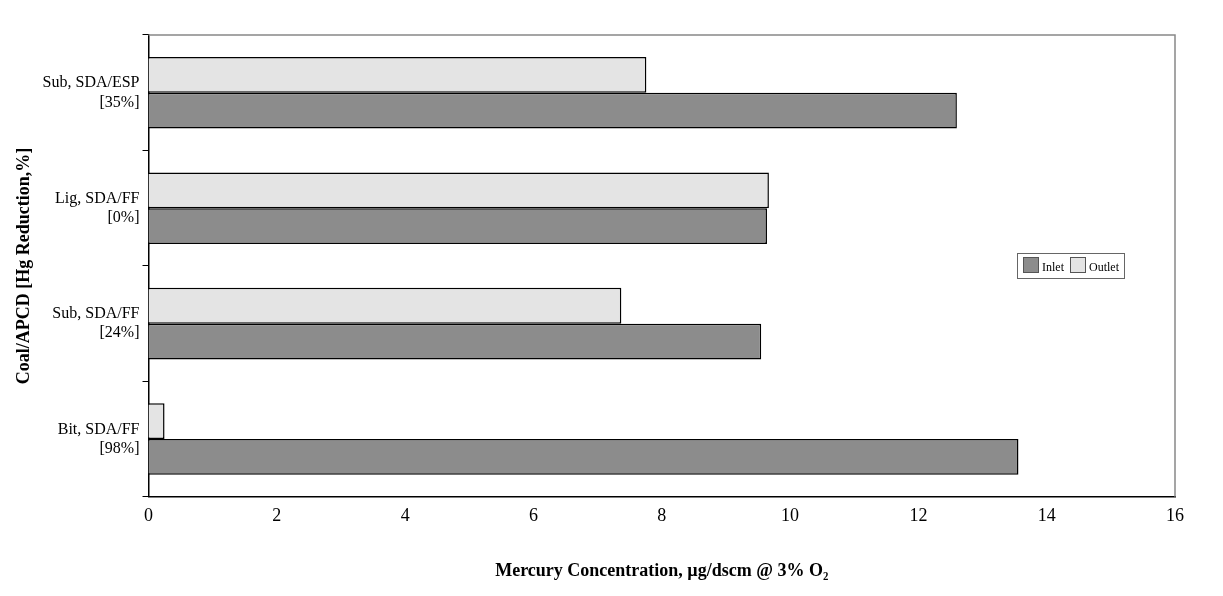  Describe the element at coordinates (91, 91) in the screenshot. I see `y-tick-label: Sub, SDA/ESP [35%]` at that location.